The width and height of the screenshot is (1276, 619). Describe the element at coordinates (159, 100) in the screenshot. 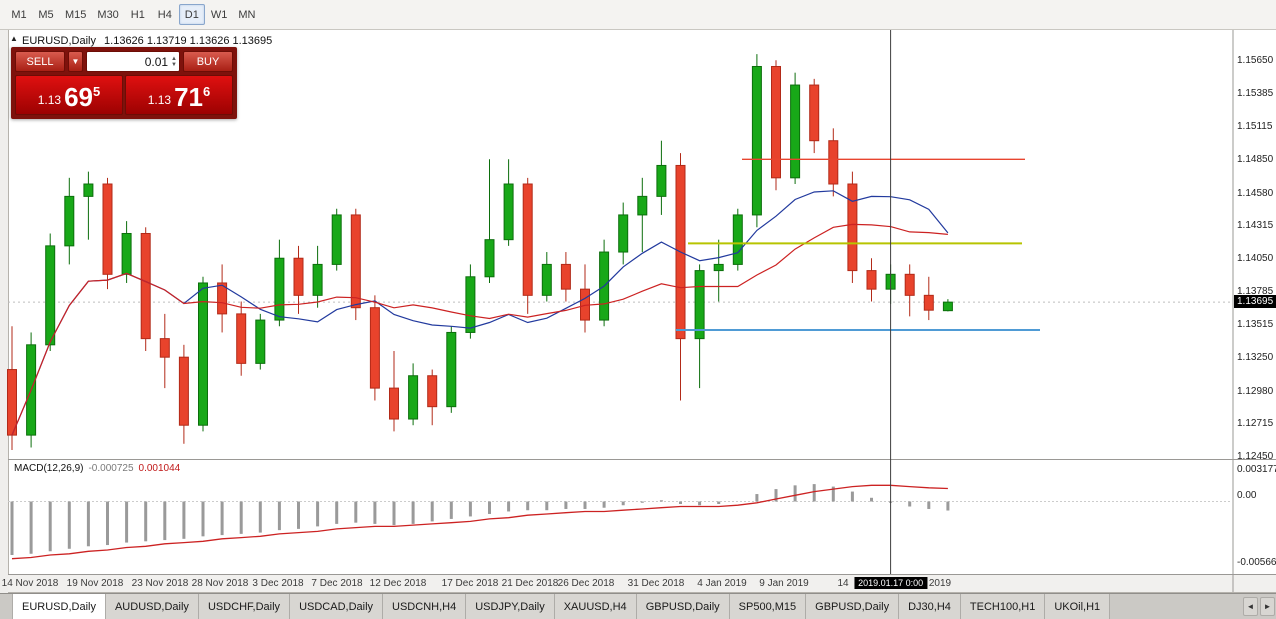

I see `ask-price-prefix: 1.13` at that location.